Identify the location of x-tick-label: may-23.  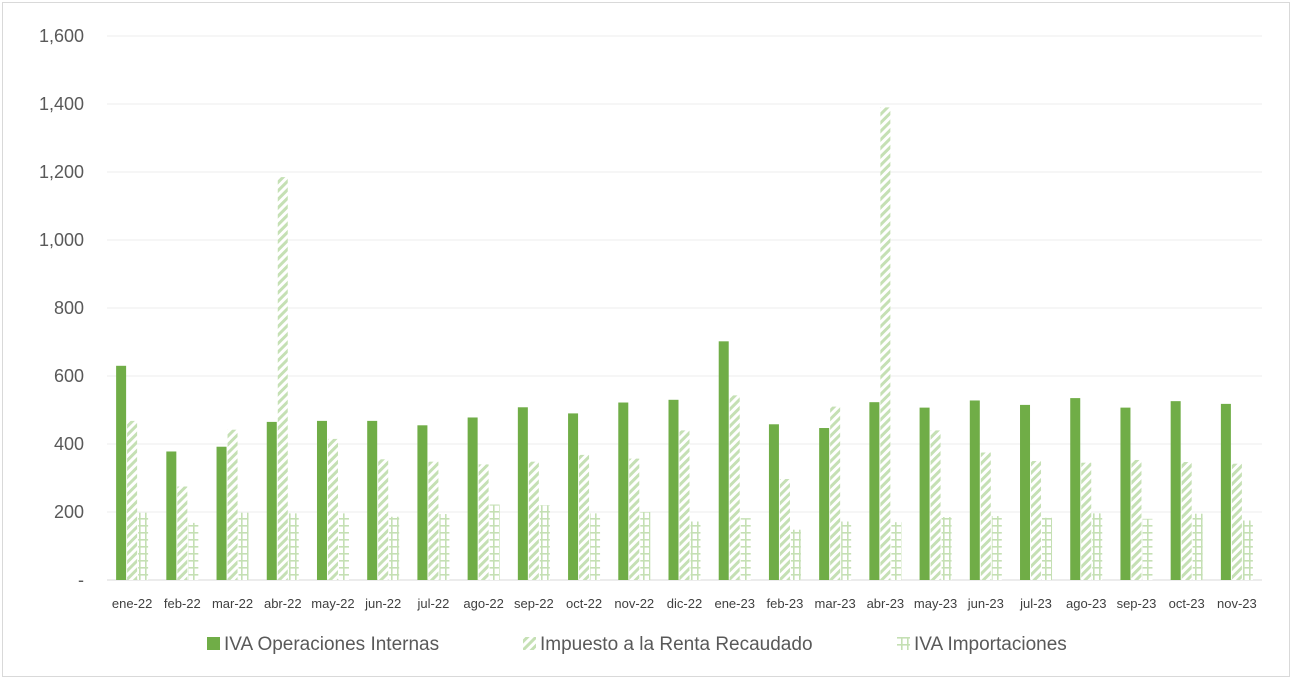
(935, 603).